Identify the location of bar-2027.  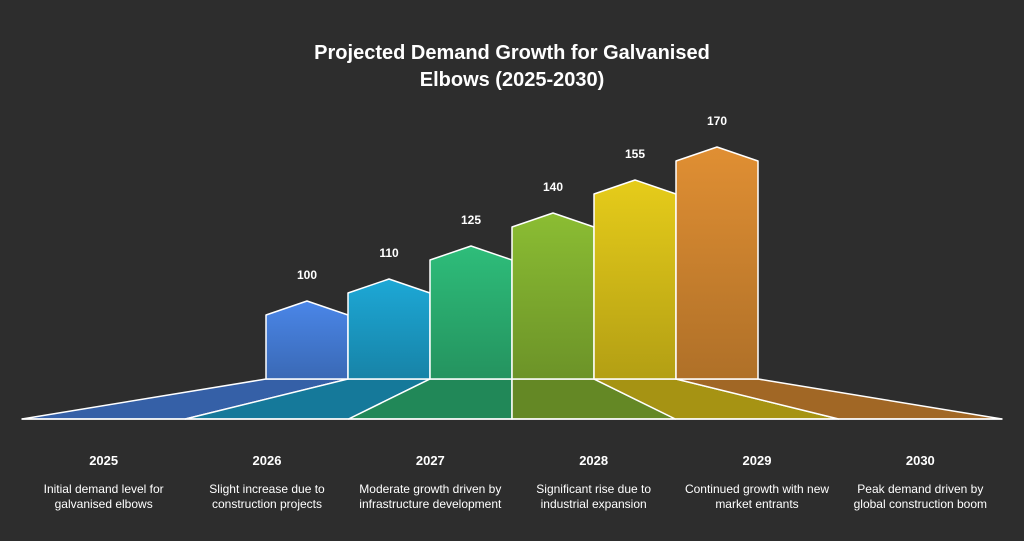
(471, 312).